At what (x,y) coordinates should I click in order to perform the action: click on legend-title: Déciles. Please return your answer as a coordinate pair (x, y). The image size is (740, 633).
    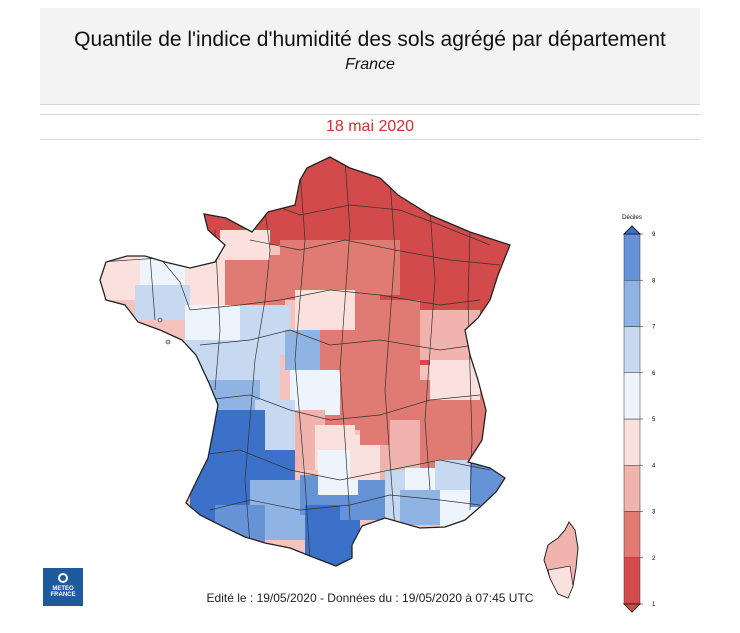
    Looking at the image, I should click on (632, 218).